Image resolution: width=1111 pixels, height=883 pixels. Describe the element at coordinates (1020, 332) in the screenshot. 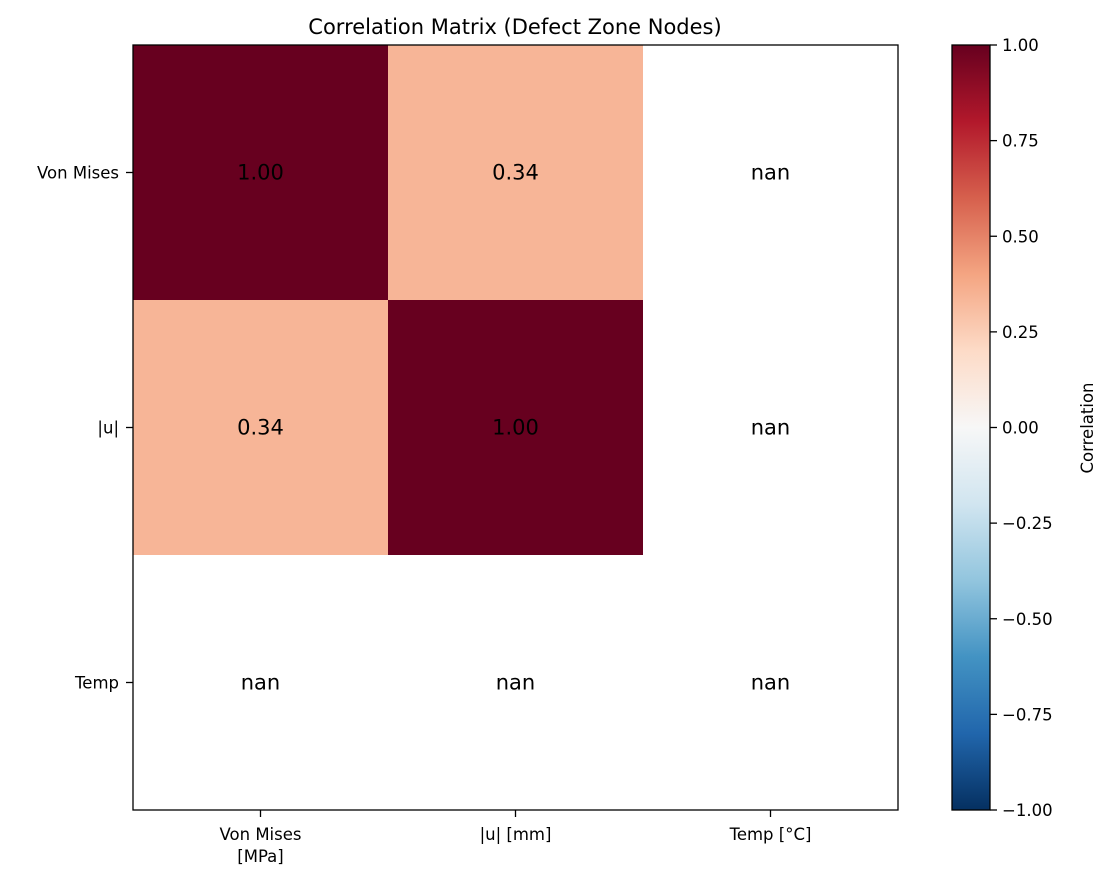

I see `colorbar-tick-label: 0.25` at that location.